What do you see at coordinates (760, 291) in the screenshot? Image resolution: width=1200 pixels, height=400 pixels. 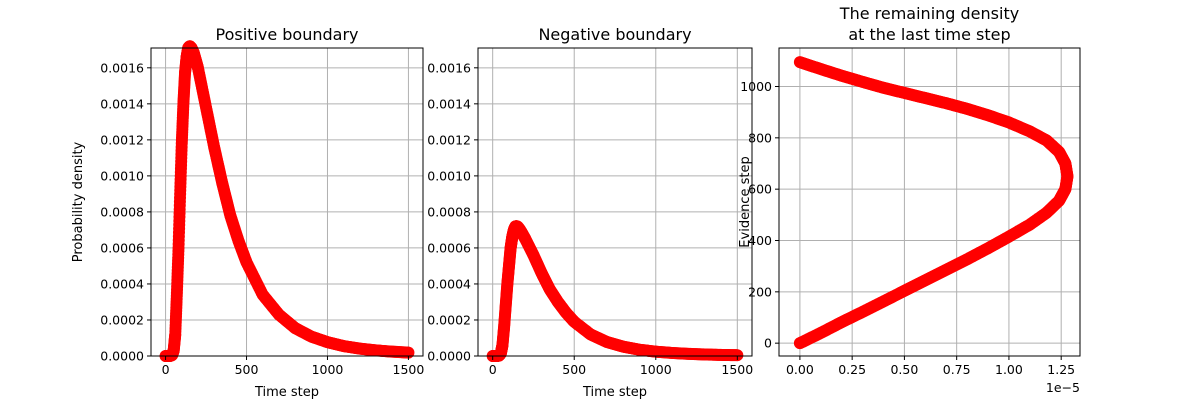 I see `y-tick-label: 200` at bounding box center [760, 291].